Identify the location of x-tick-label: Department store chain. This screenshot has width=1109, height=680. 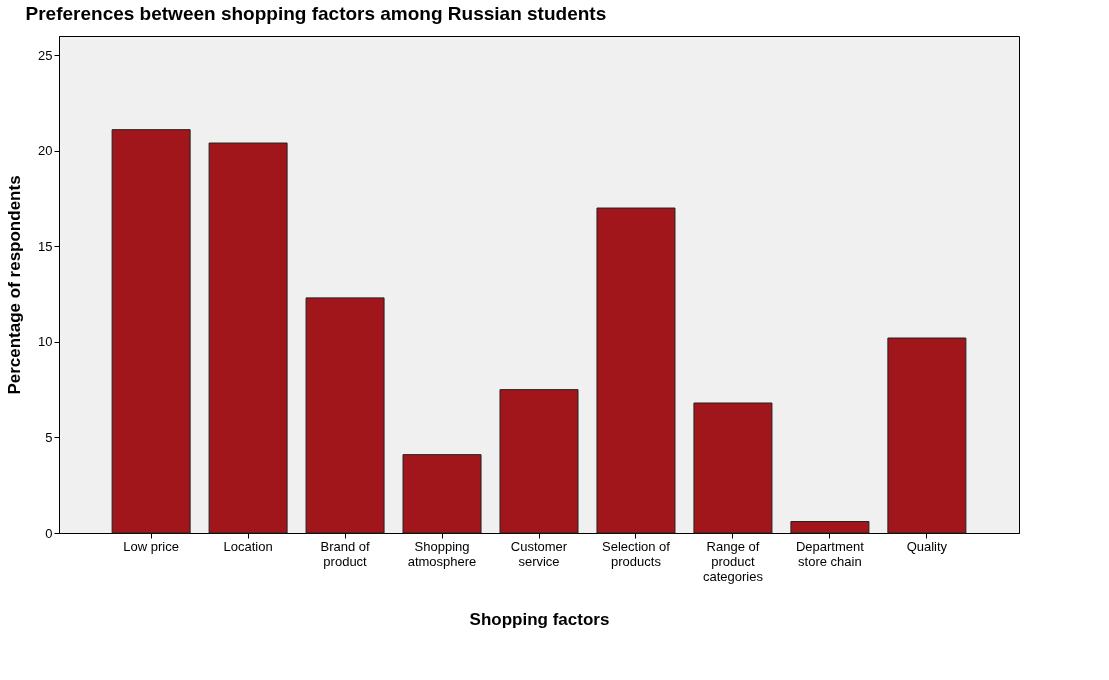
(830, 553).